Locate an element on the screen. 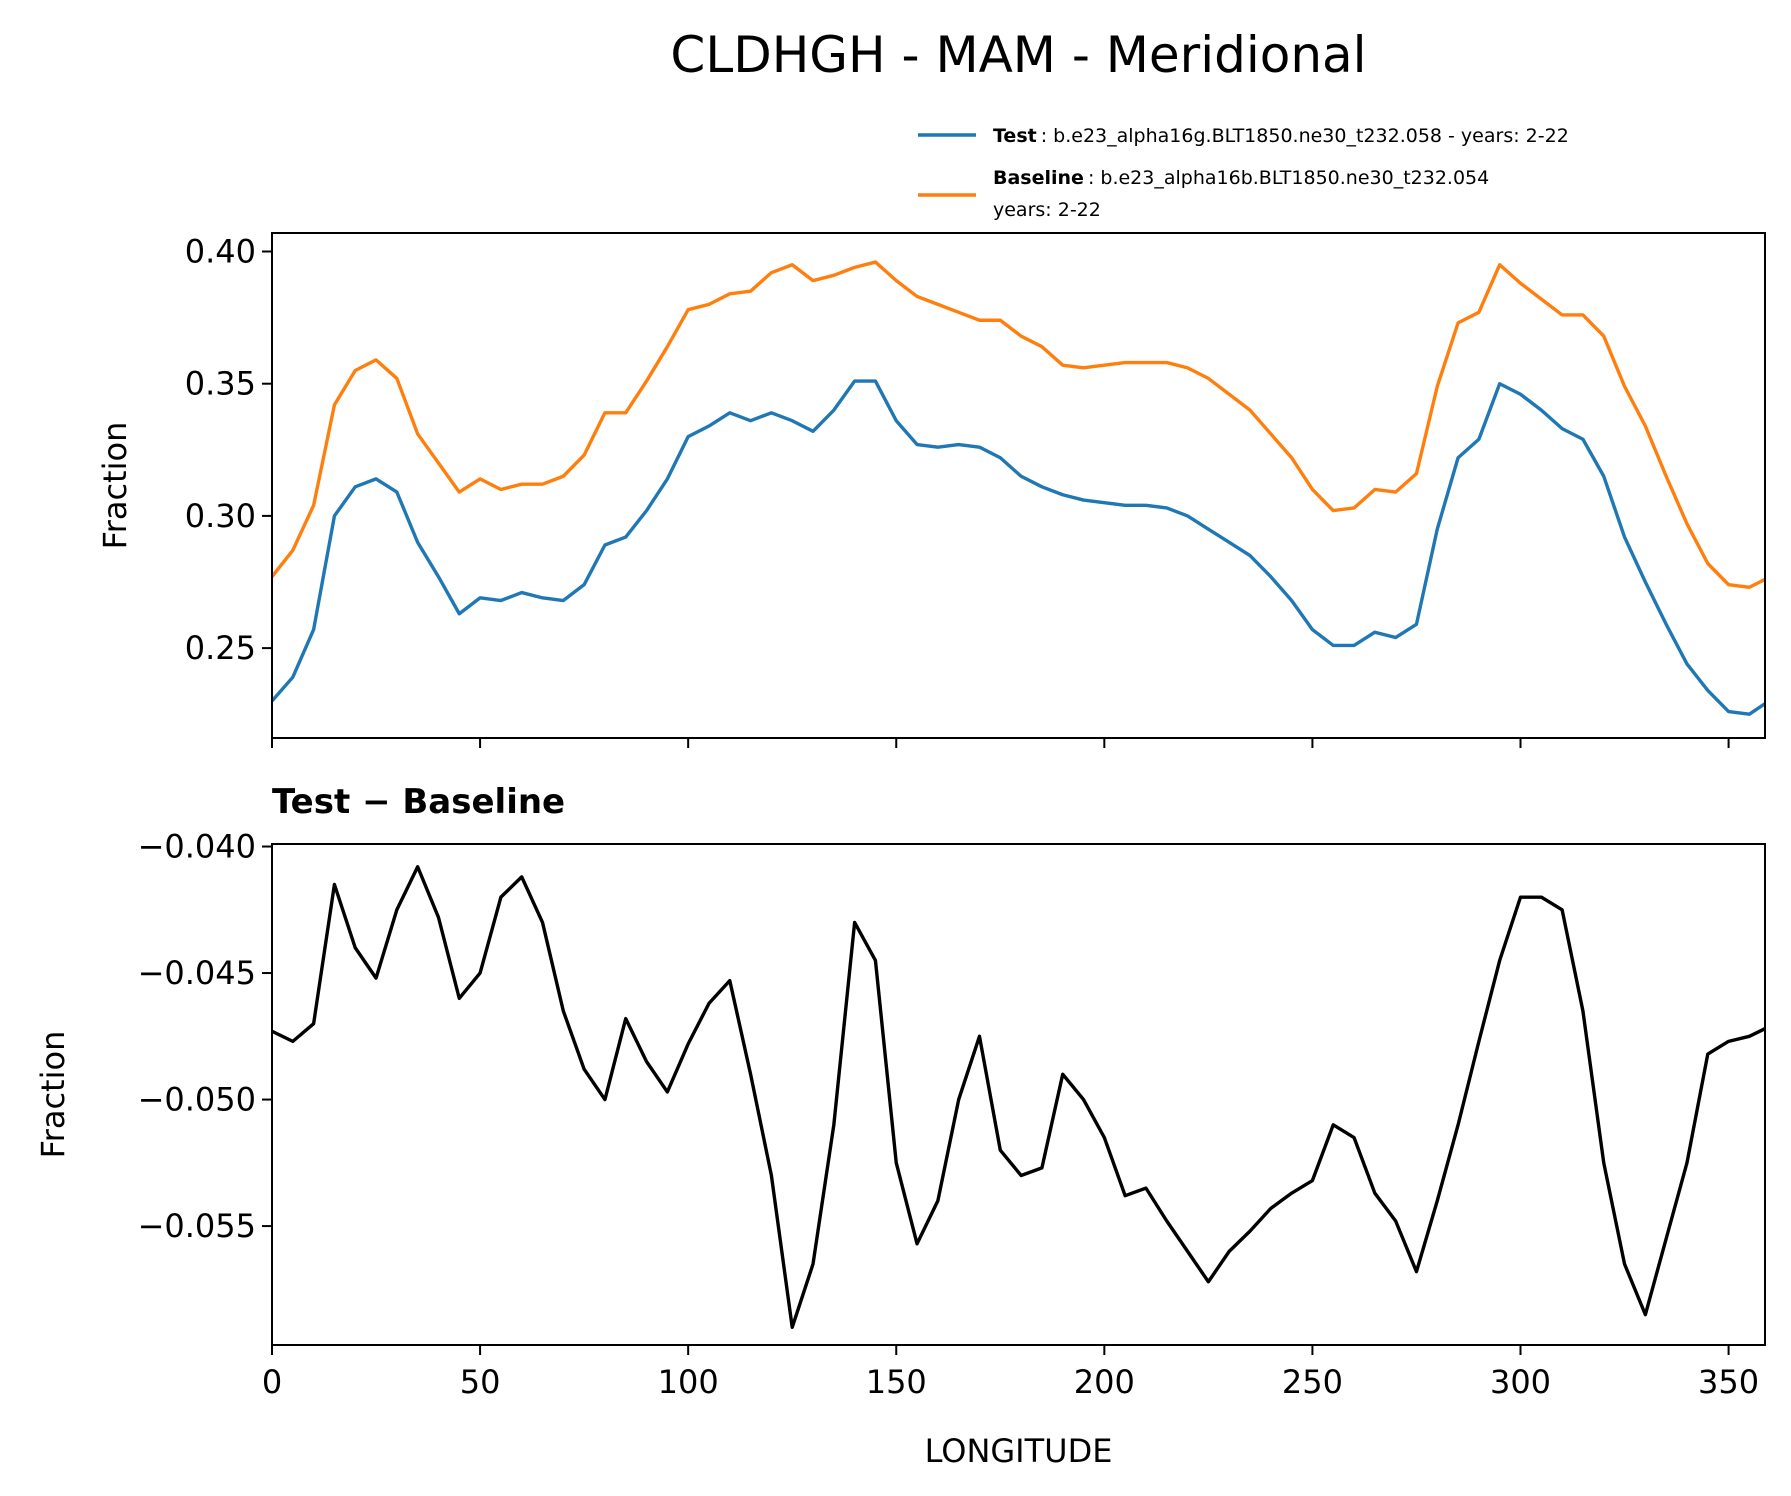  legend-description: : b.e23_alpha16b.BLT1850.ne30_t232.054 is located at coordinates (1288, 178).